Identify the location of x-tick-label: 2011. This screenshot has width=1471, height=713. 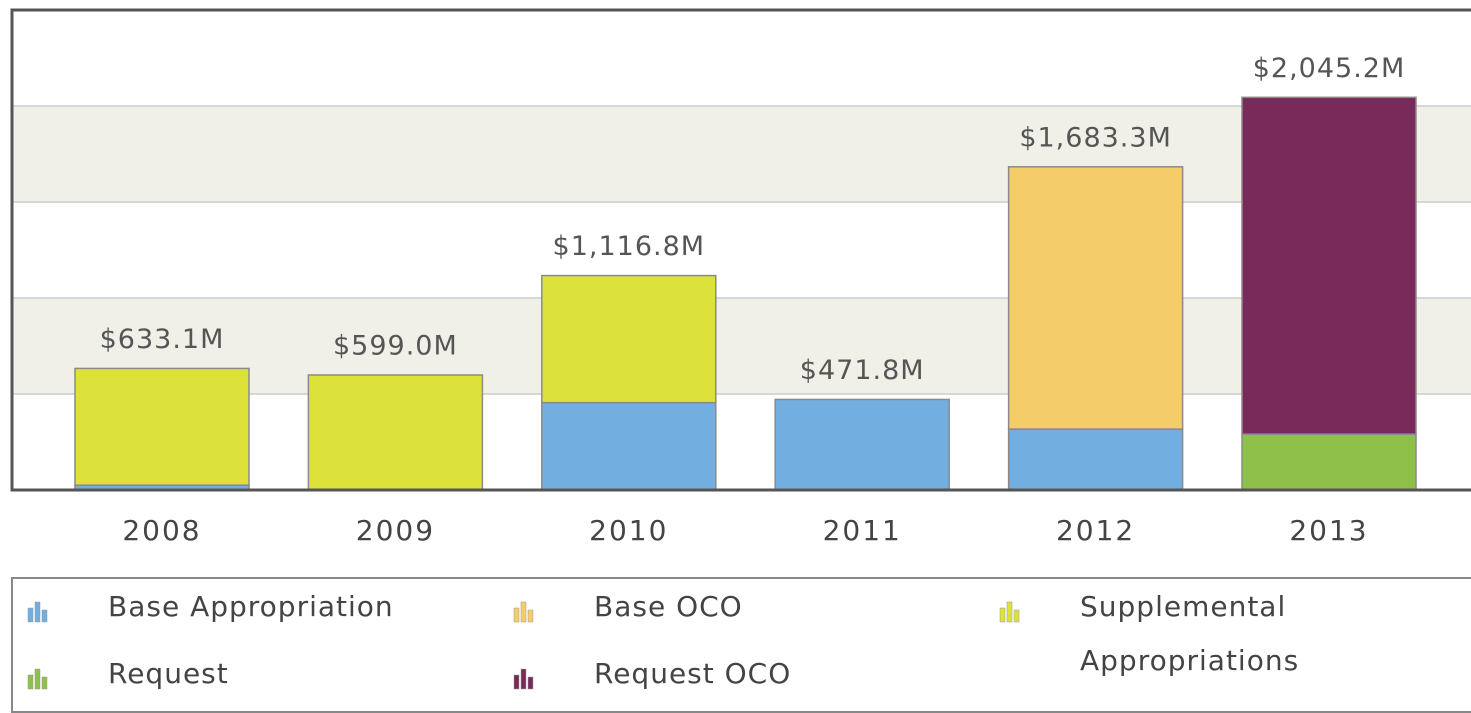
(862, 530).